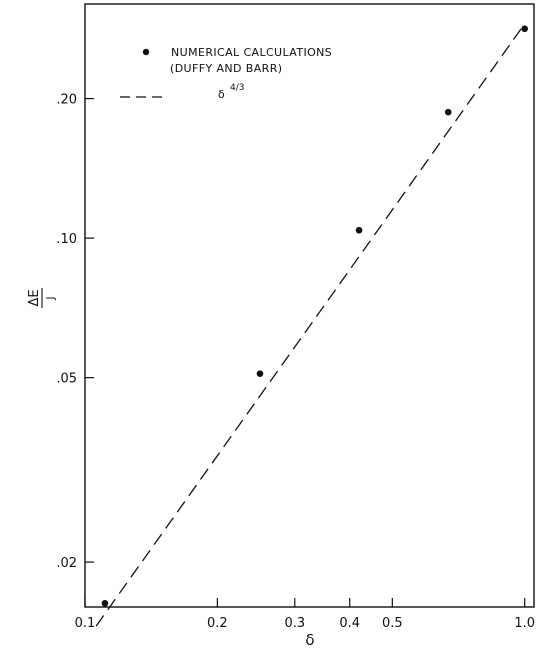  What do you see at coordinates (524, 623) in the screenshot?
I see `x-tick-label: 1.0` at bounding box center [524, 623].